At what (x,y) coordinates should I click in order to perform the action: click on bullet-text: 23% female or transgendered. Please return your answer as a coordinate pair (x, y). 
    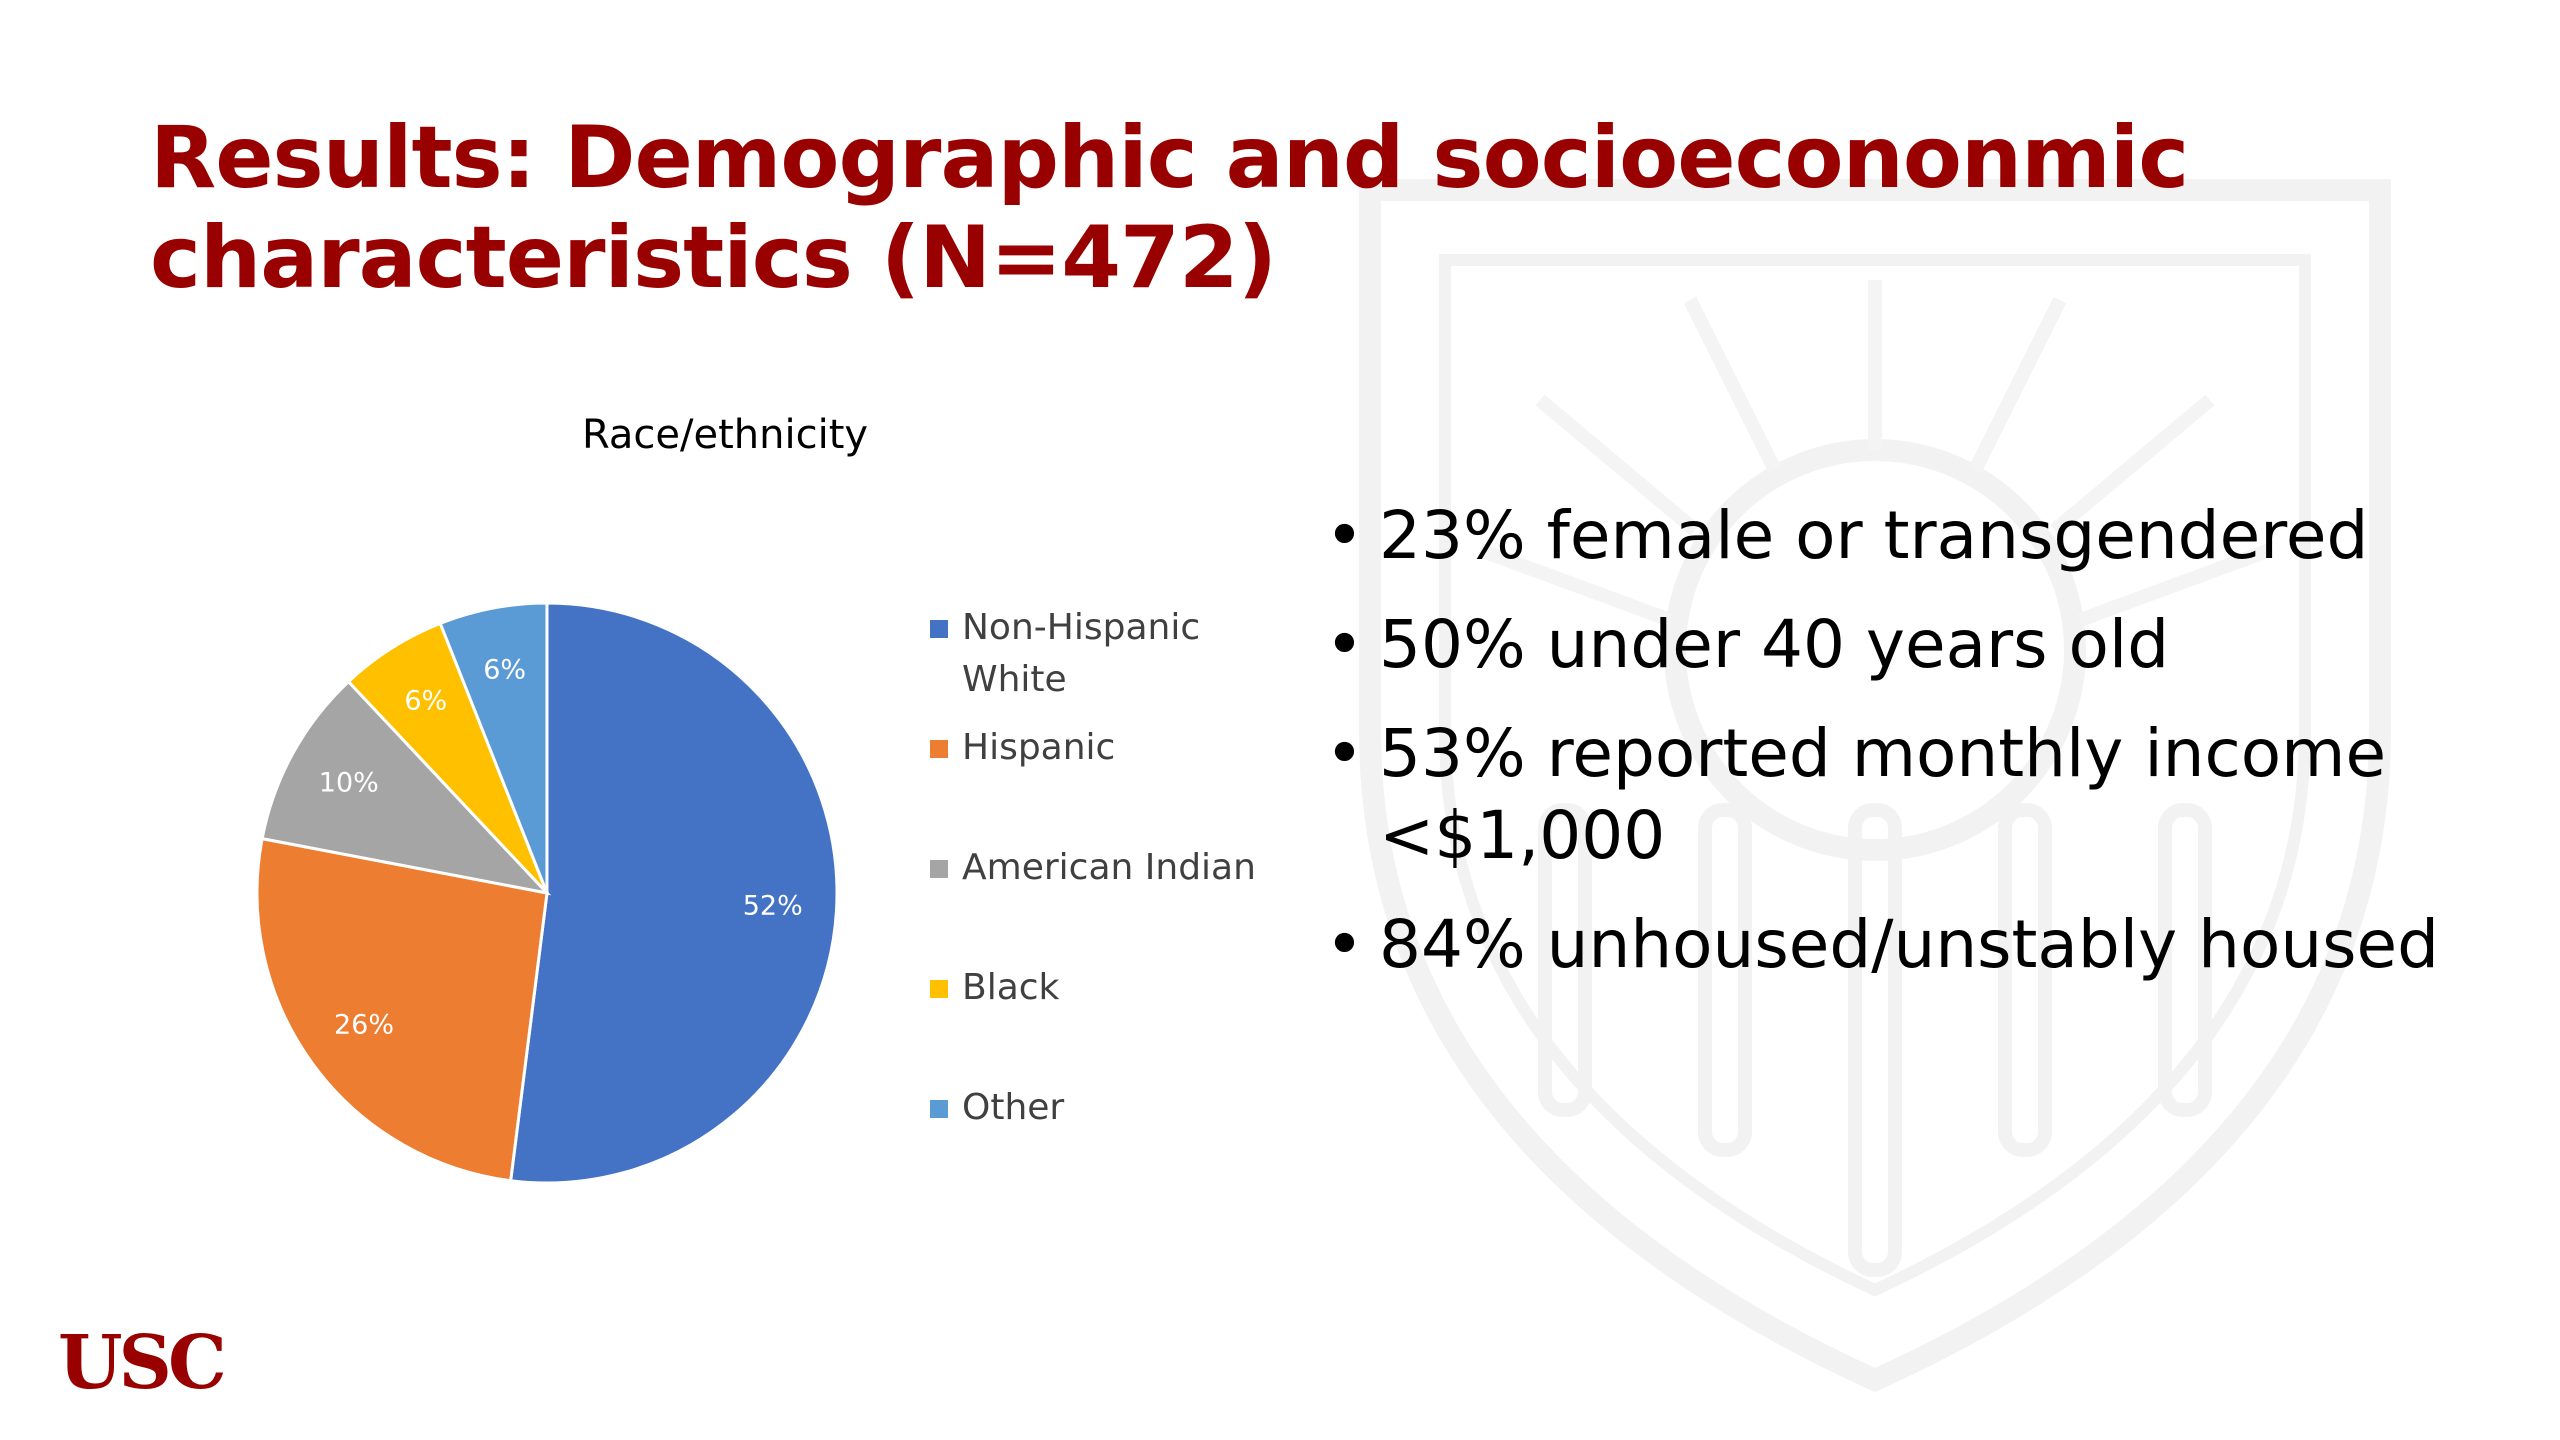
    Looking at the image, I should click on (1874, 535).